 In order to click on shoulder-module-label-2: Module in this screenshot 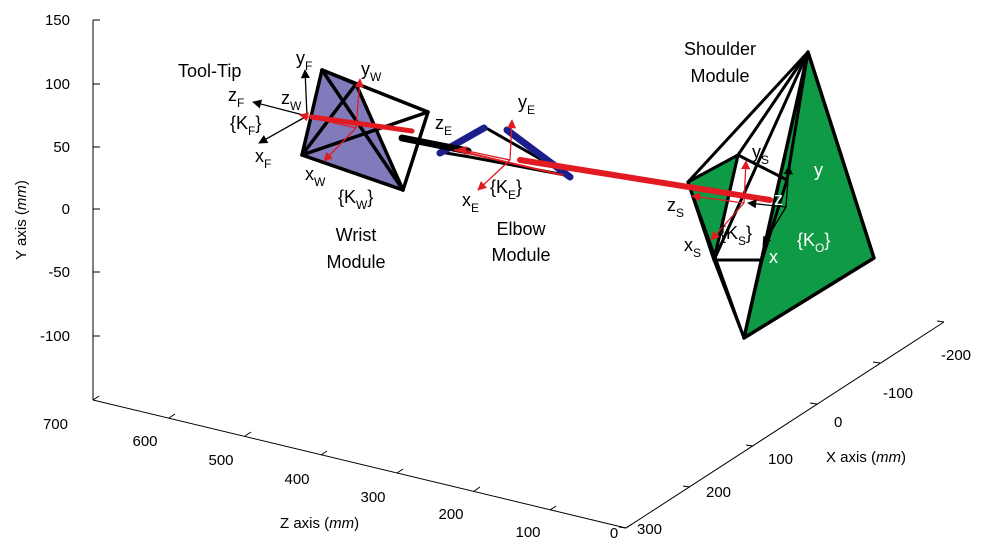, I will do `click(719, 76)`.